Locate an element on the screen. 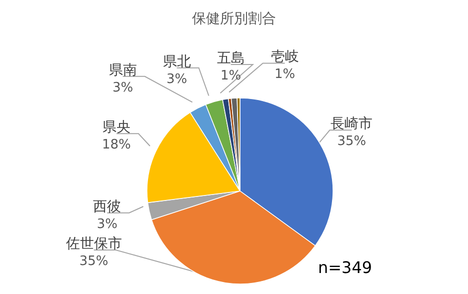 This screenshot has height=294, width=468. slice-label: 県南 is located at coordinates (122, 70).